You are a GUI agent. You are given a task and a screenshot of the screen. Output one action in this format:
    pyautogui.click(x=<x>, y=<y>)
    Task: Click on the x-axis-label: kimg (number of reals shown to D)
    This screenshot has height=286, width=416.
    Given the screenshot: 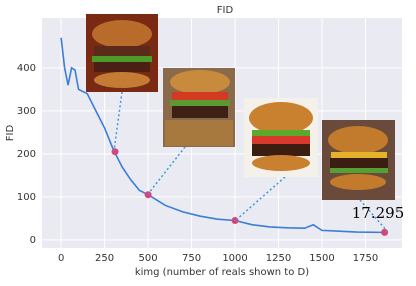 What is the action you would take?
    pyautogui.click(x=222, y=272)
    